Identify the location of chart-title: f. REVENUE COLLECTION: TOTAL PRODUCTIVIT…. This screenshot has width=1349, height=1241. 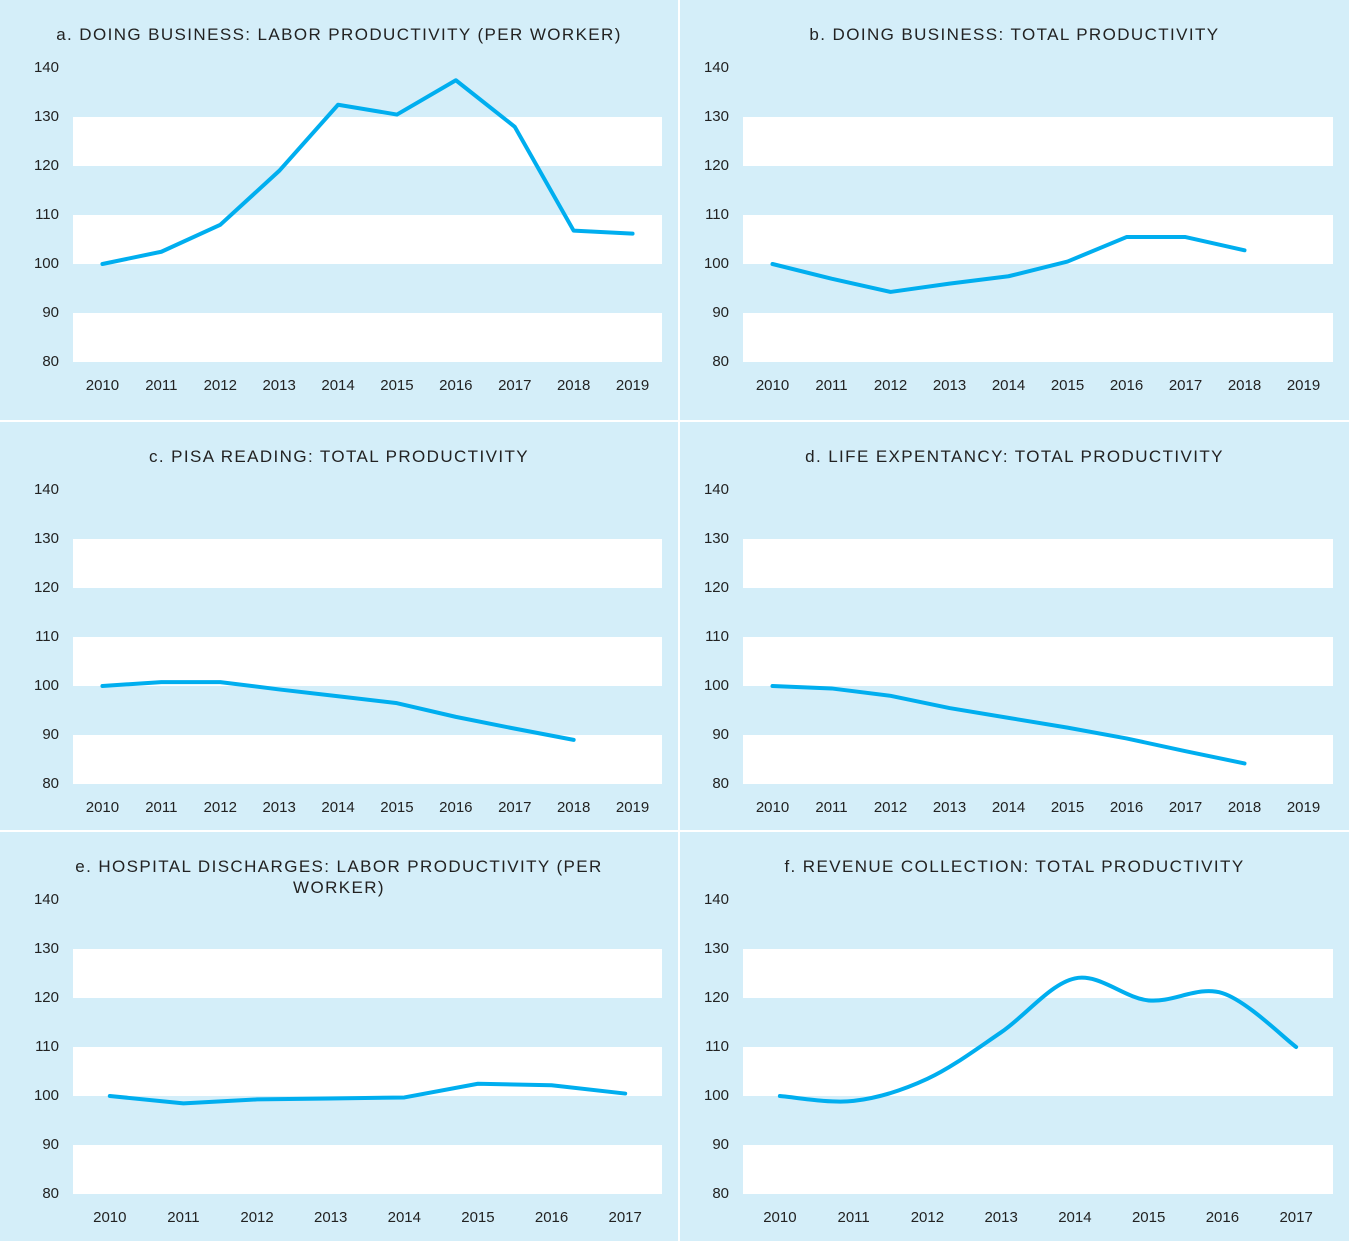
(1014, 866).